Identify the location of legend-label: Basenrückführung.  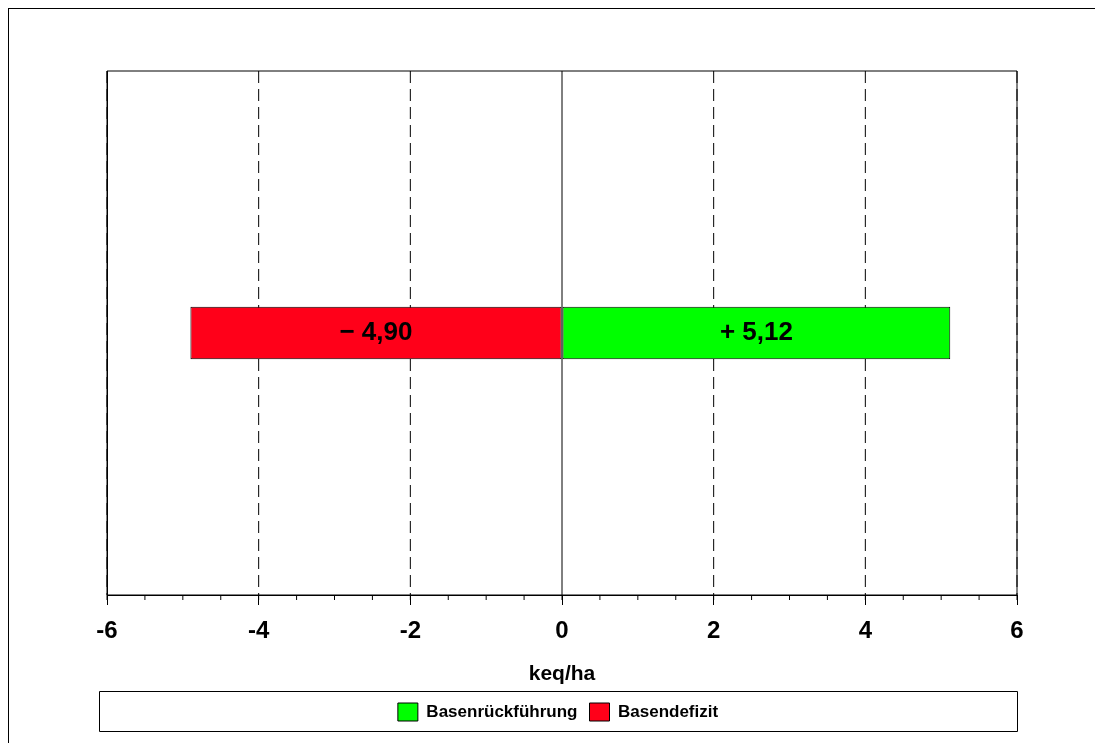
(502, 711).